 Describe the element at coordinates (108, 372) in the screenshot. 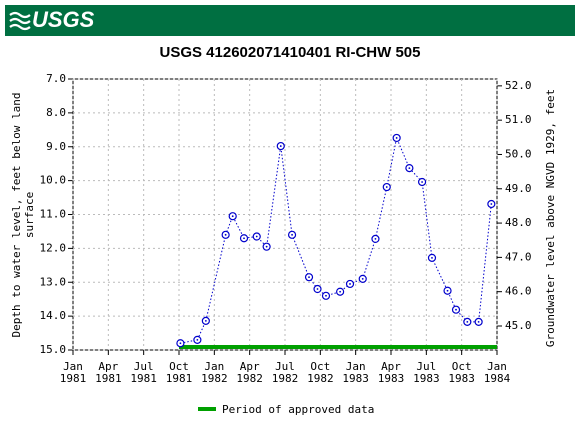

I see `x-tick-label: Apr 1981` at that location.